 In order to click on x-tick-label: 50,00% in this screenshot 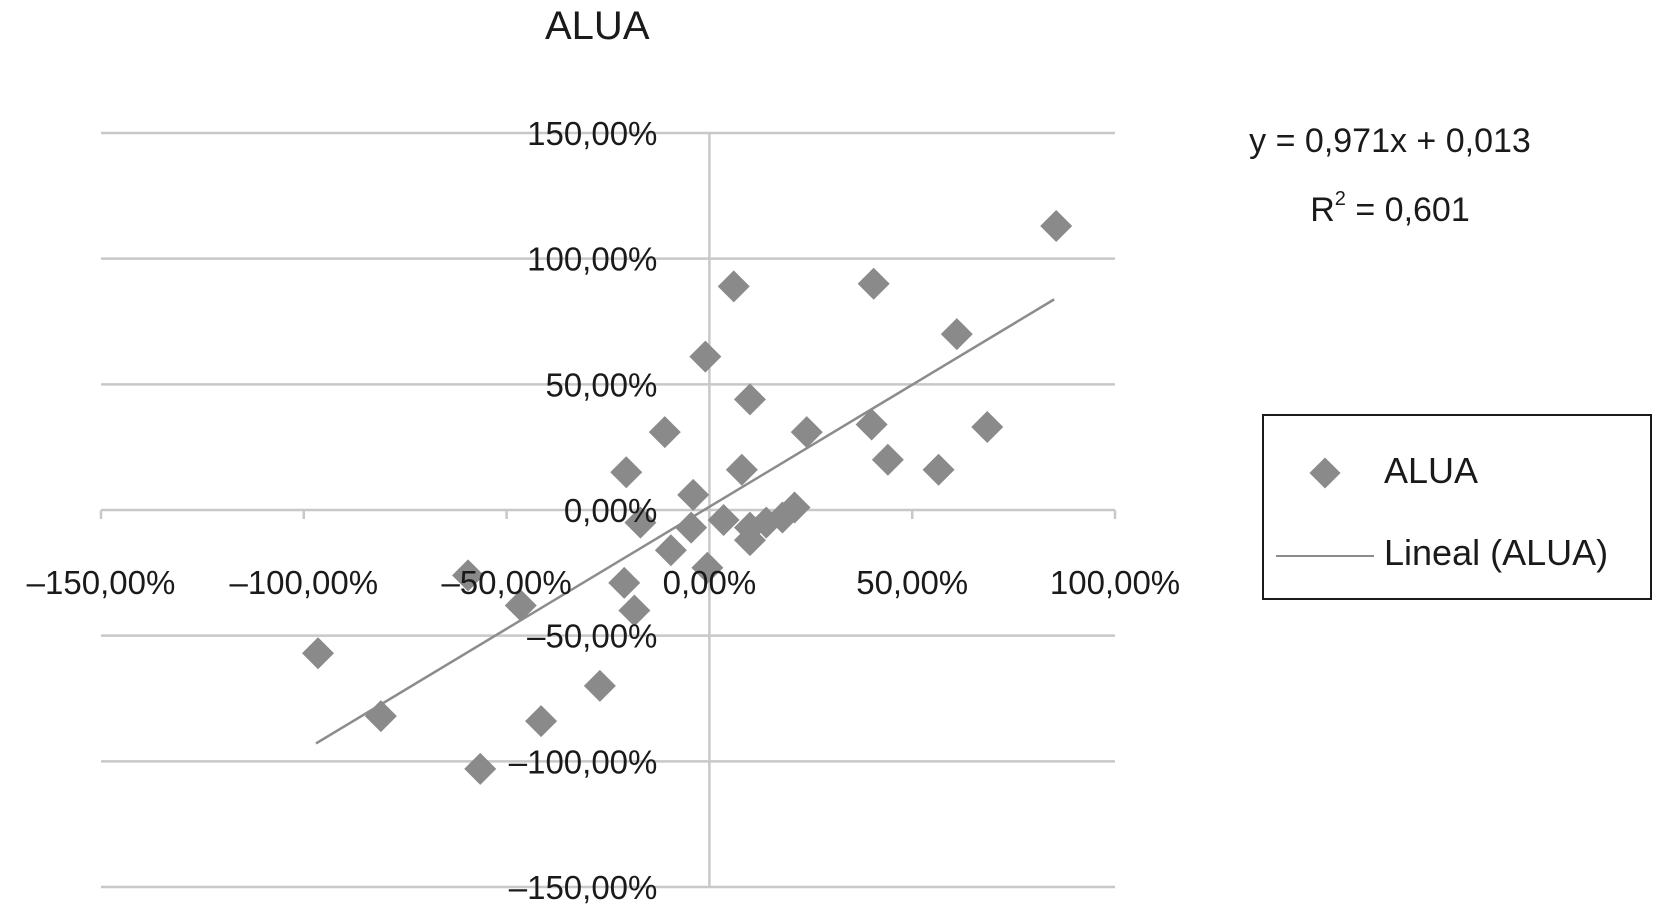, I will do `click(912, 582)`.